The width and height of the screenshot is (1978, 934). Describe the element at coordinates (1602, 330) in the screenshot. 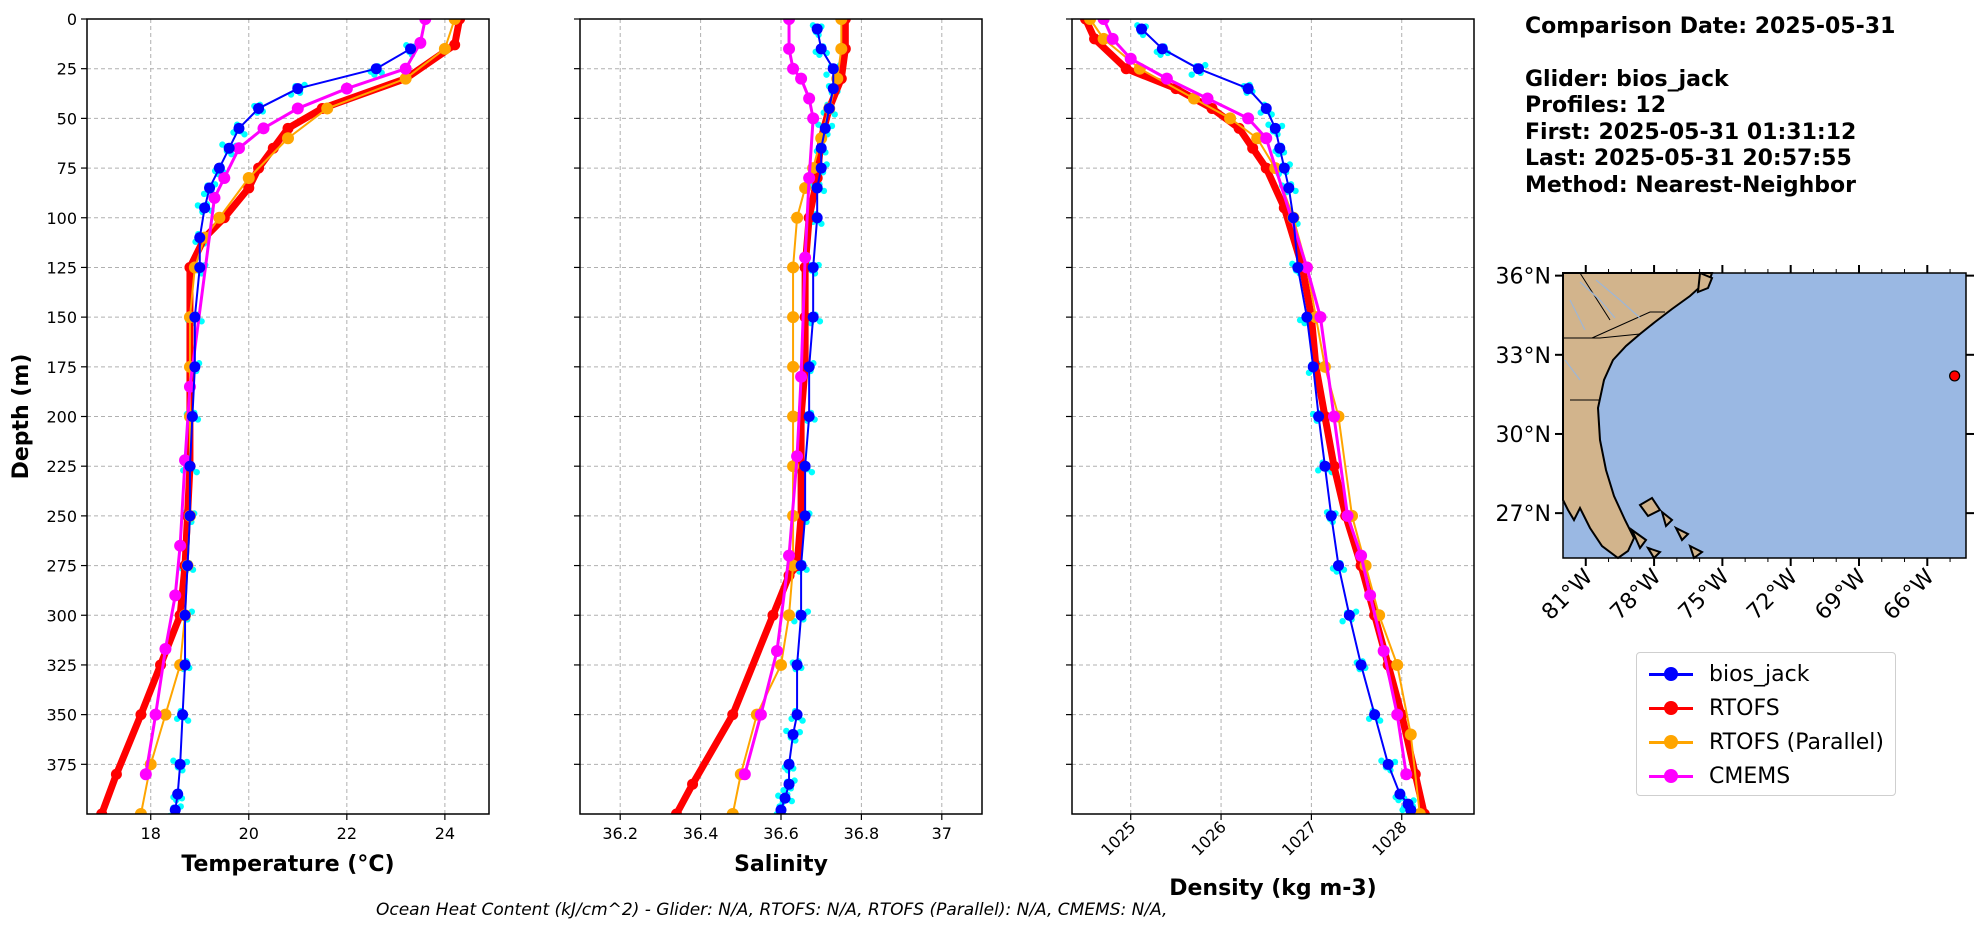

I see `map-rivers` at that location.